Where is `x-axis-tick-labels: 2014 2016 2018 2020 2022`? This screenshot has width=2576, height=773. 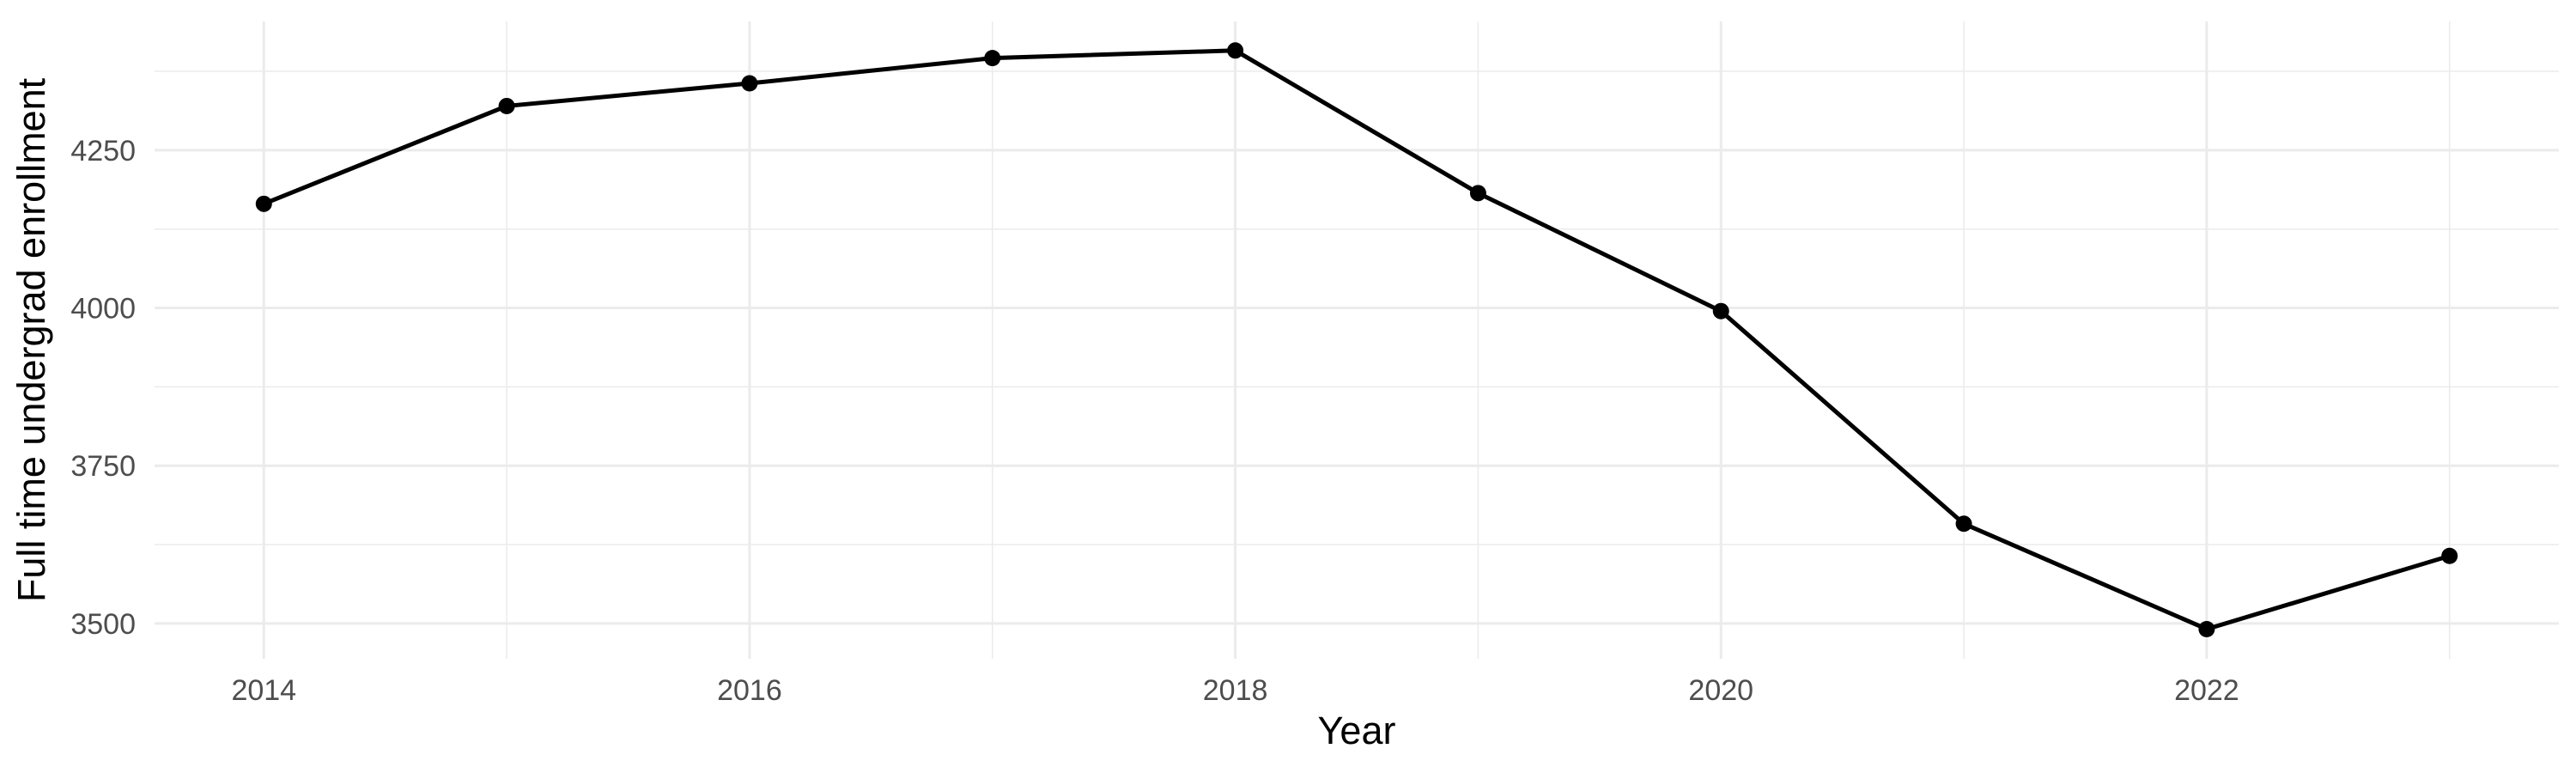 x-axis-tick-labels: 2014 2016 2018 2020 2022 is located at coordinates (1235, 690).